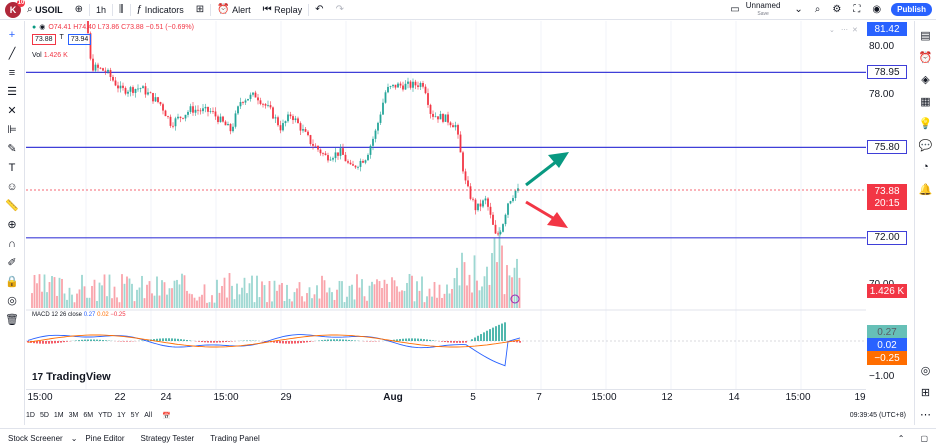 The height and width of the screenshot is (448, 936). What do you see at coordinates (763, 9) in the screenshot?
I see `layout-name: Unnamed Save` at bounding box center [763, 9].